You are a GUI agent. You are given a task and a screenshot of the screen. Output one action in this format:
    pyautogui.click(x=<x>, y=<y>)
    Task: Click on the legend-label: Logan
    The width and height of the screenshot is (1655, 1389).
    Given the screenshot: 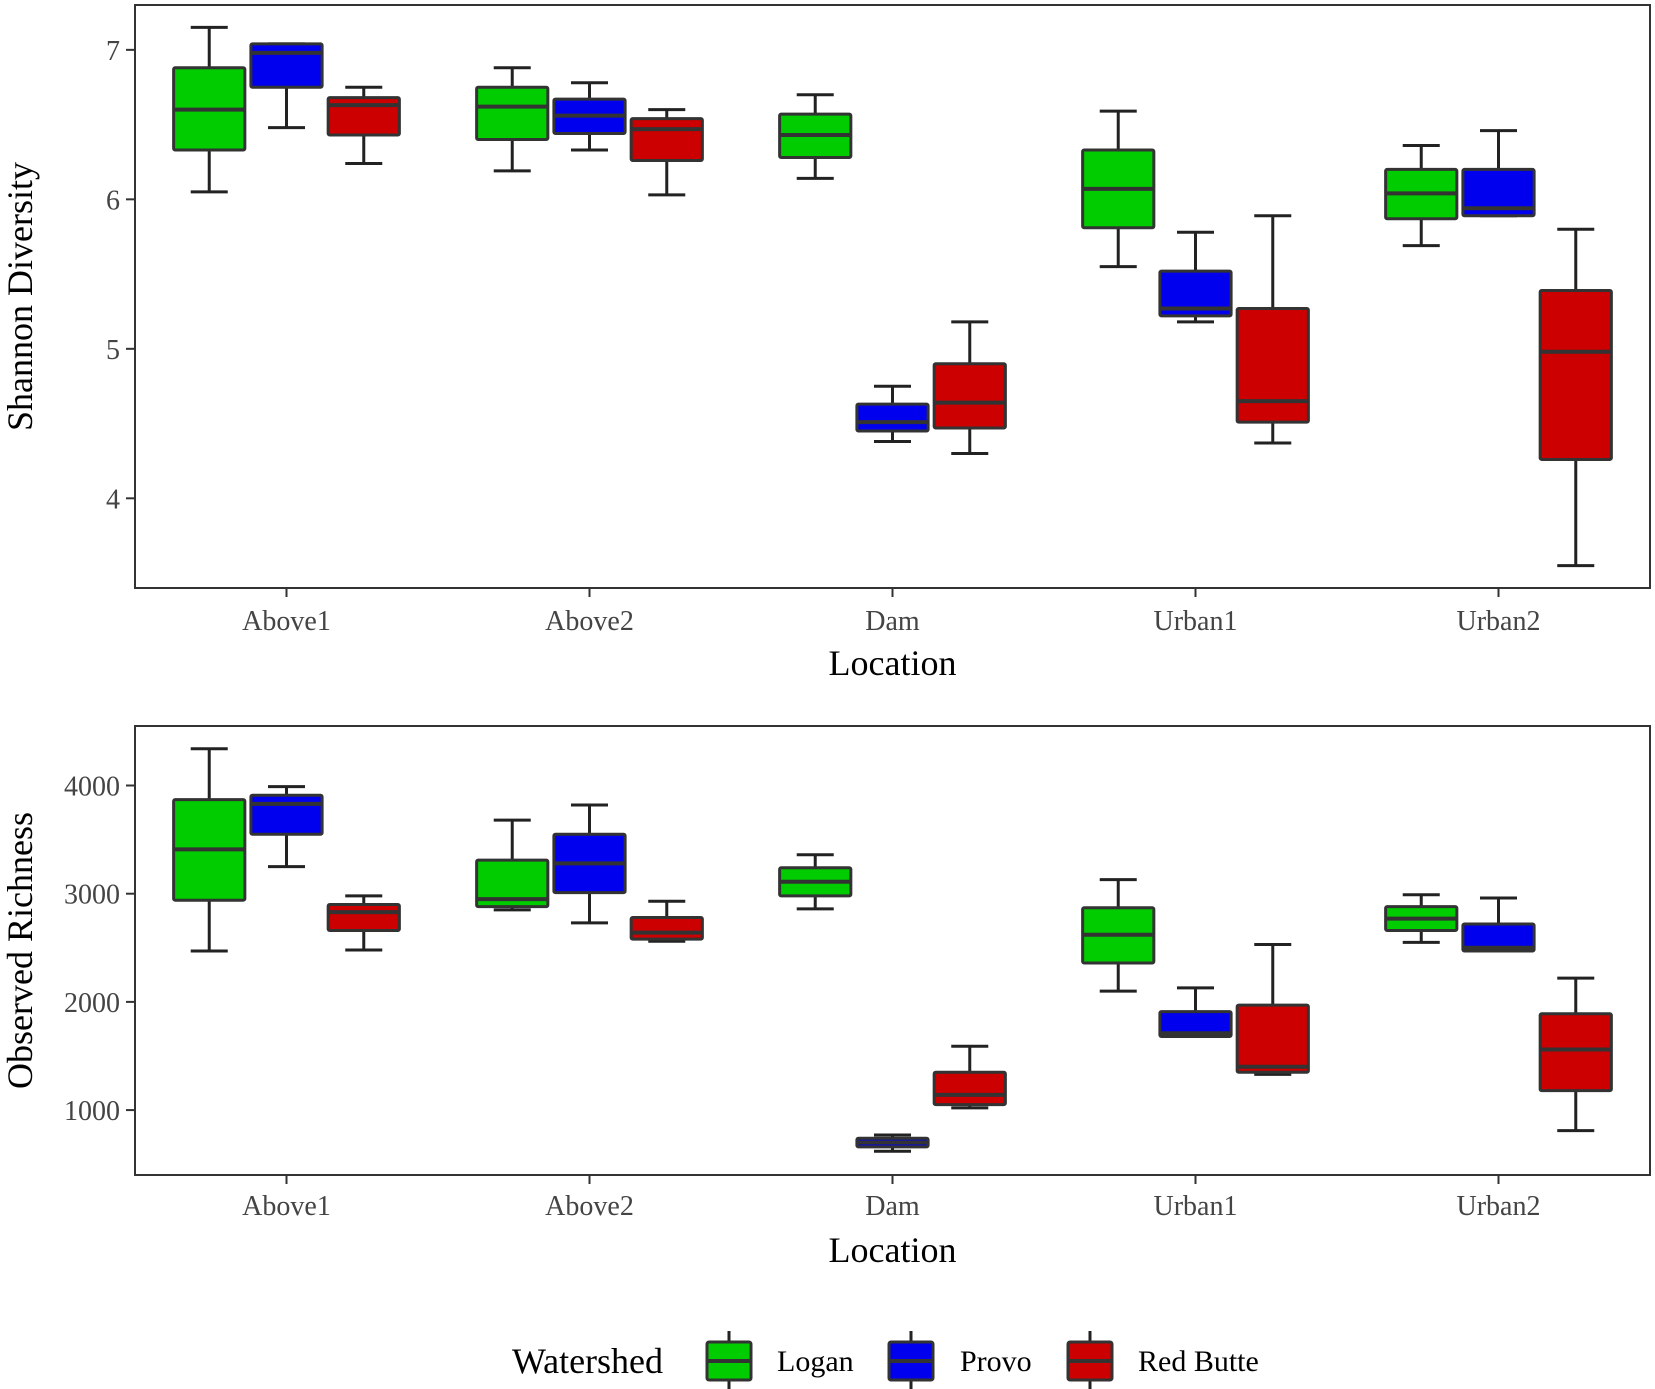 What is the action you would take?
    pyautogui.click(x=815, y=1361)
    